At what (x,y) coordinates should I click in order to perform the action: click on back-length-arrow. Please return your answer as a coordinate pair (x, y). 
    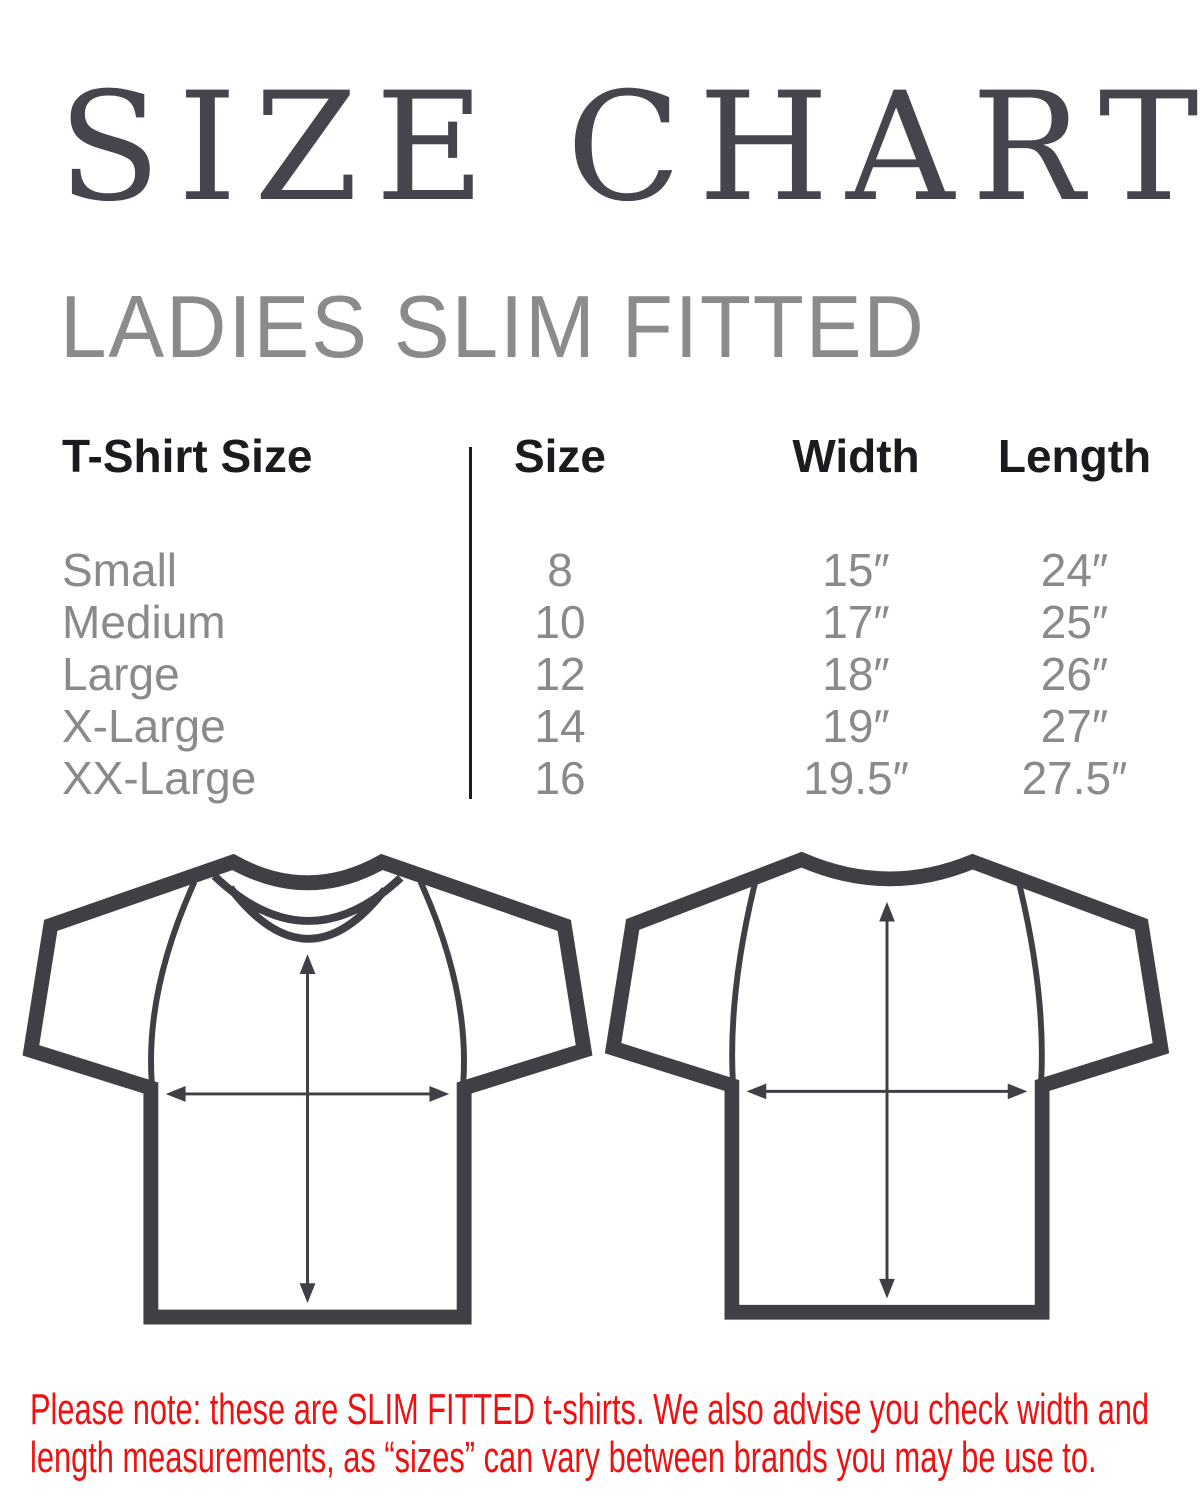
    Looking at the image, I should click on (887, 1100).